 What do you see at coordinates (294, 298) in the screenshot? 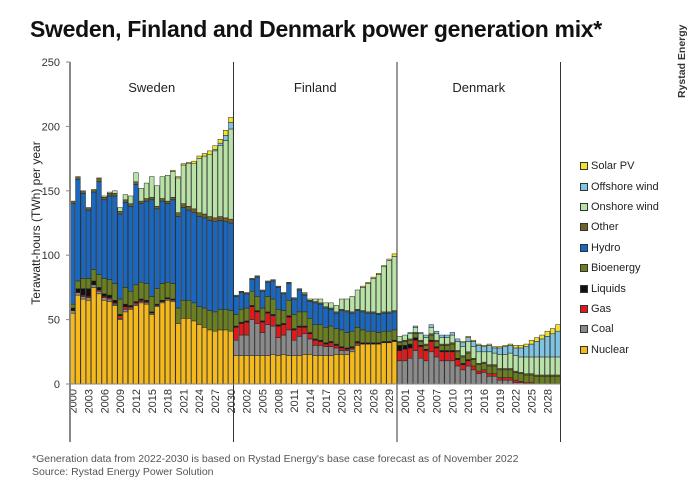
I see `bar-finland-other-2011` at bounding box center [294, 298].